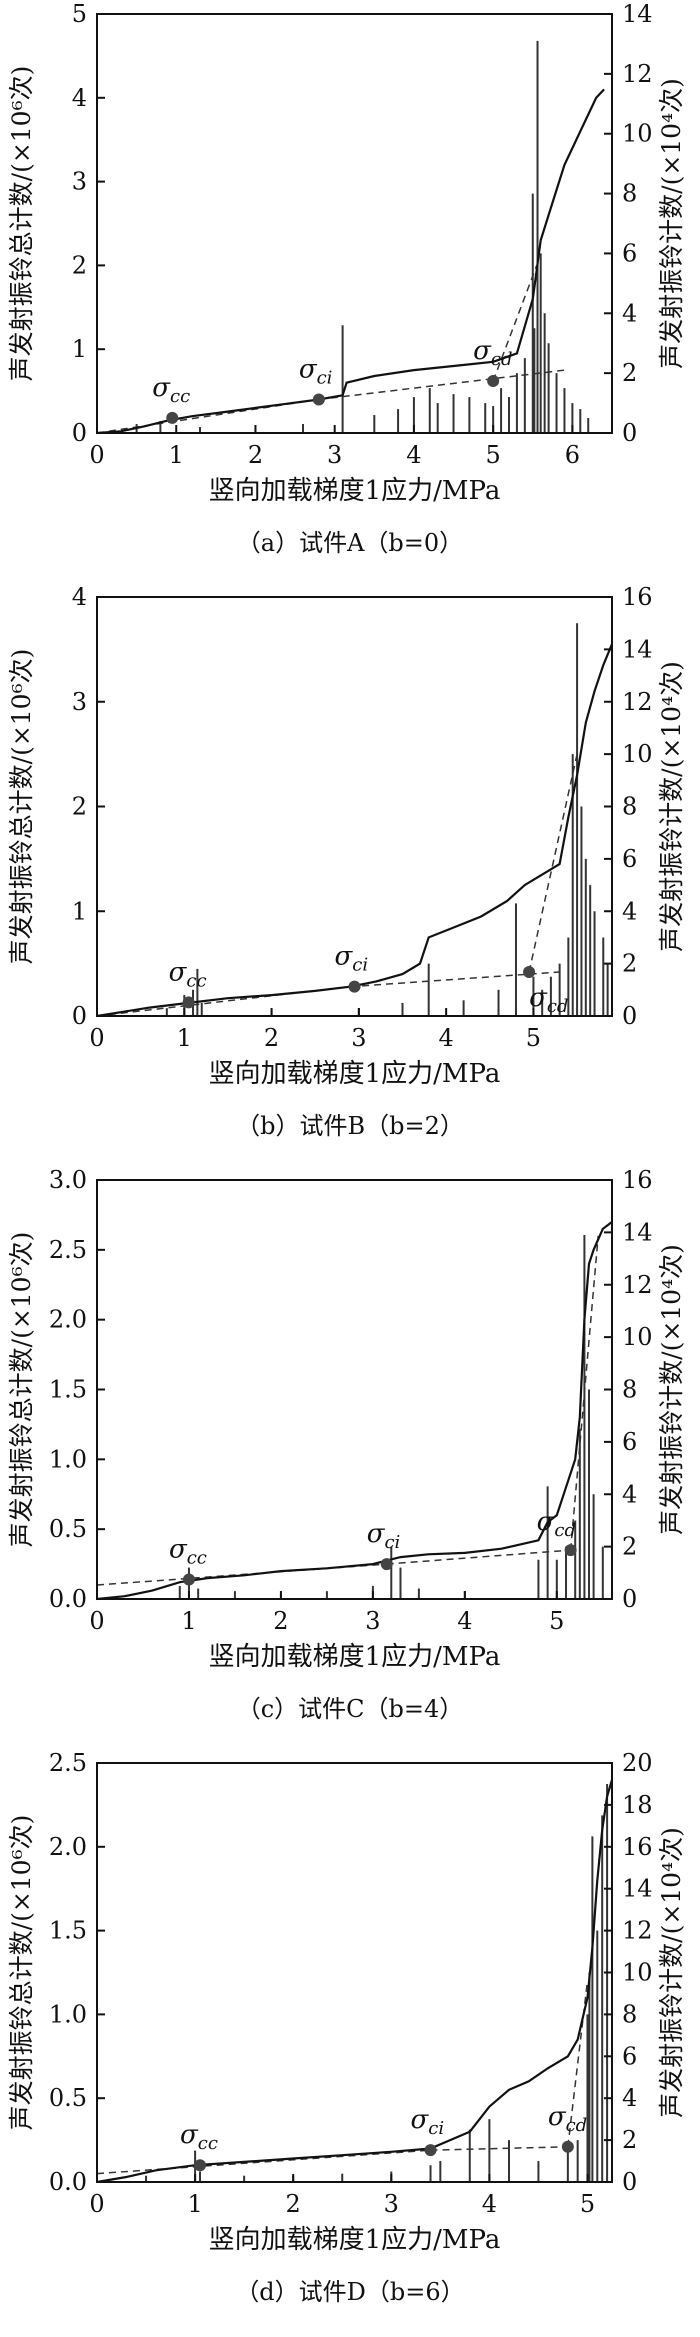  What do you see at coordinates (350, 1709) in the screenshot?
I see `chart-caption: （c）试件C（b=4）` at bounding box center [350, 1709].